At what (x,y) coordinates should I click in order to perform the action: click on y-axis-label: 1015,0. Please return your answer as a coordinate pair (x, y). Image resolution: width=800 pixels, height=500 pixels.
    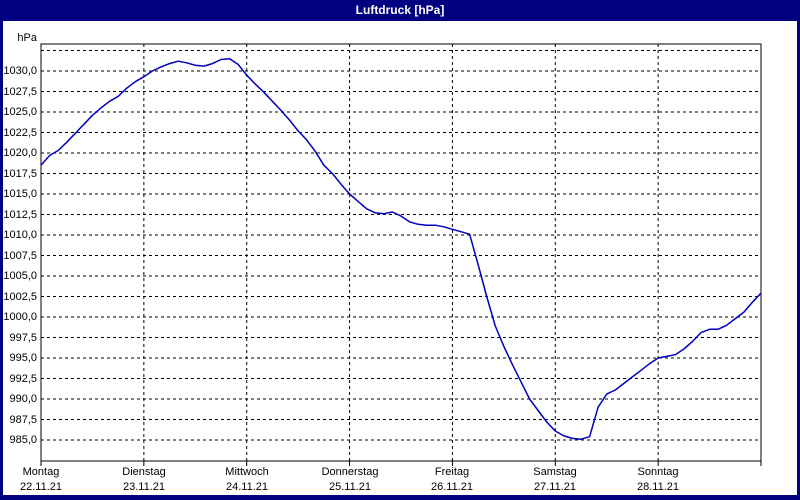
    Looking at the image, I should click on (20, 194).